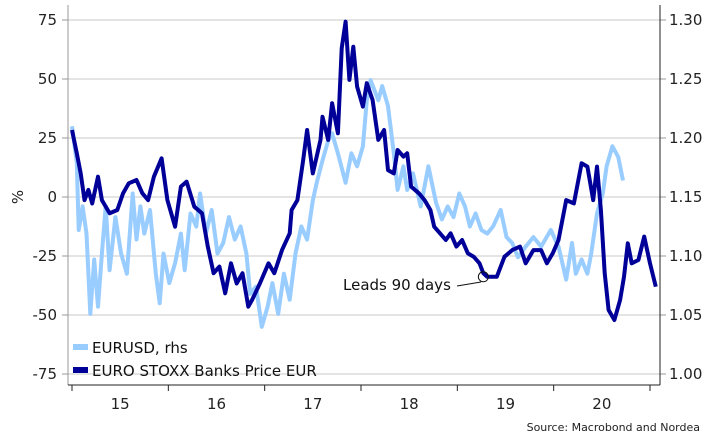  Describe the element at coordinates (505, 404) in the screenshot. I see `x-tick-label: 19` at that location.